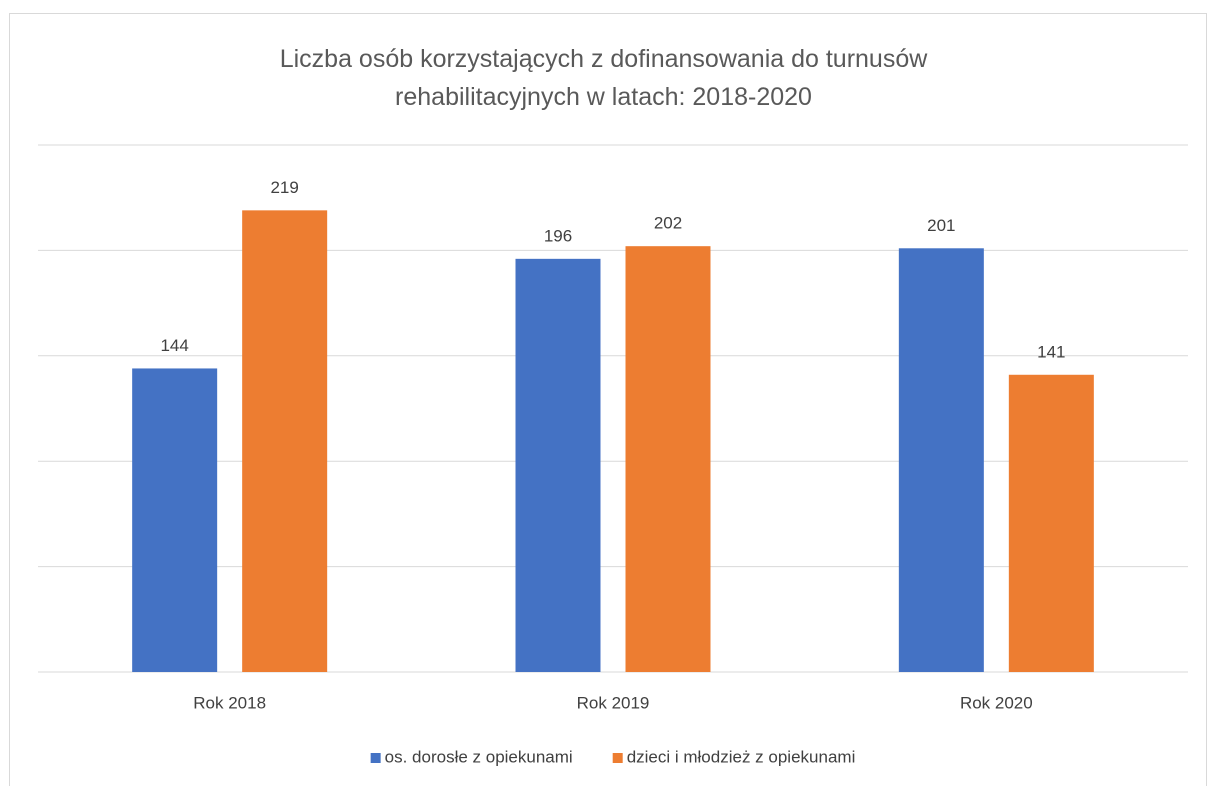 This screenshot has height=786, width=1207. Describe the element at coordinates (1051, 351) in the screenshot. I see `data-label: 141` at that location.